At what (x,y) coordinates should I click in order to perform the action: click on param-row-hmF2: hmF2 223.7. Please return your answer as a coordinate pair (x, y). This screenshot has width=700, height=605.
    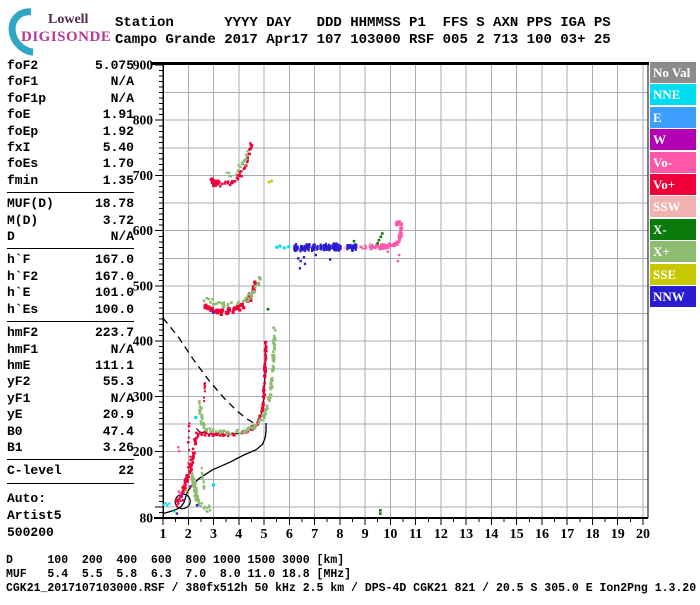
    Looking at the image, I should click on (70, 333).